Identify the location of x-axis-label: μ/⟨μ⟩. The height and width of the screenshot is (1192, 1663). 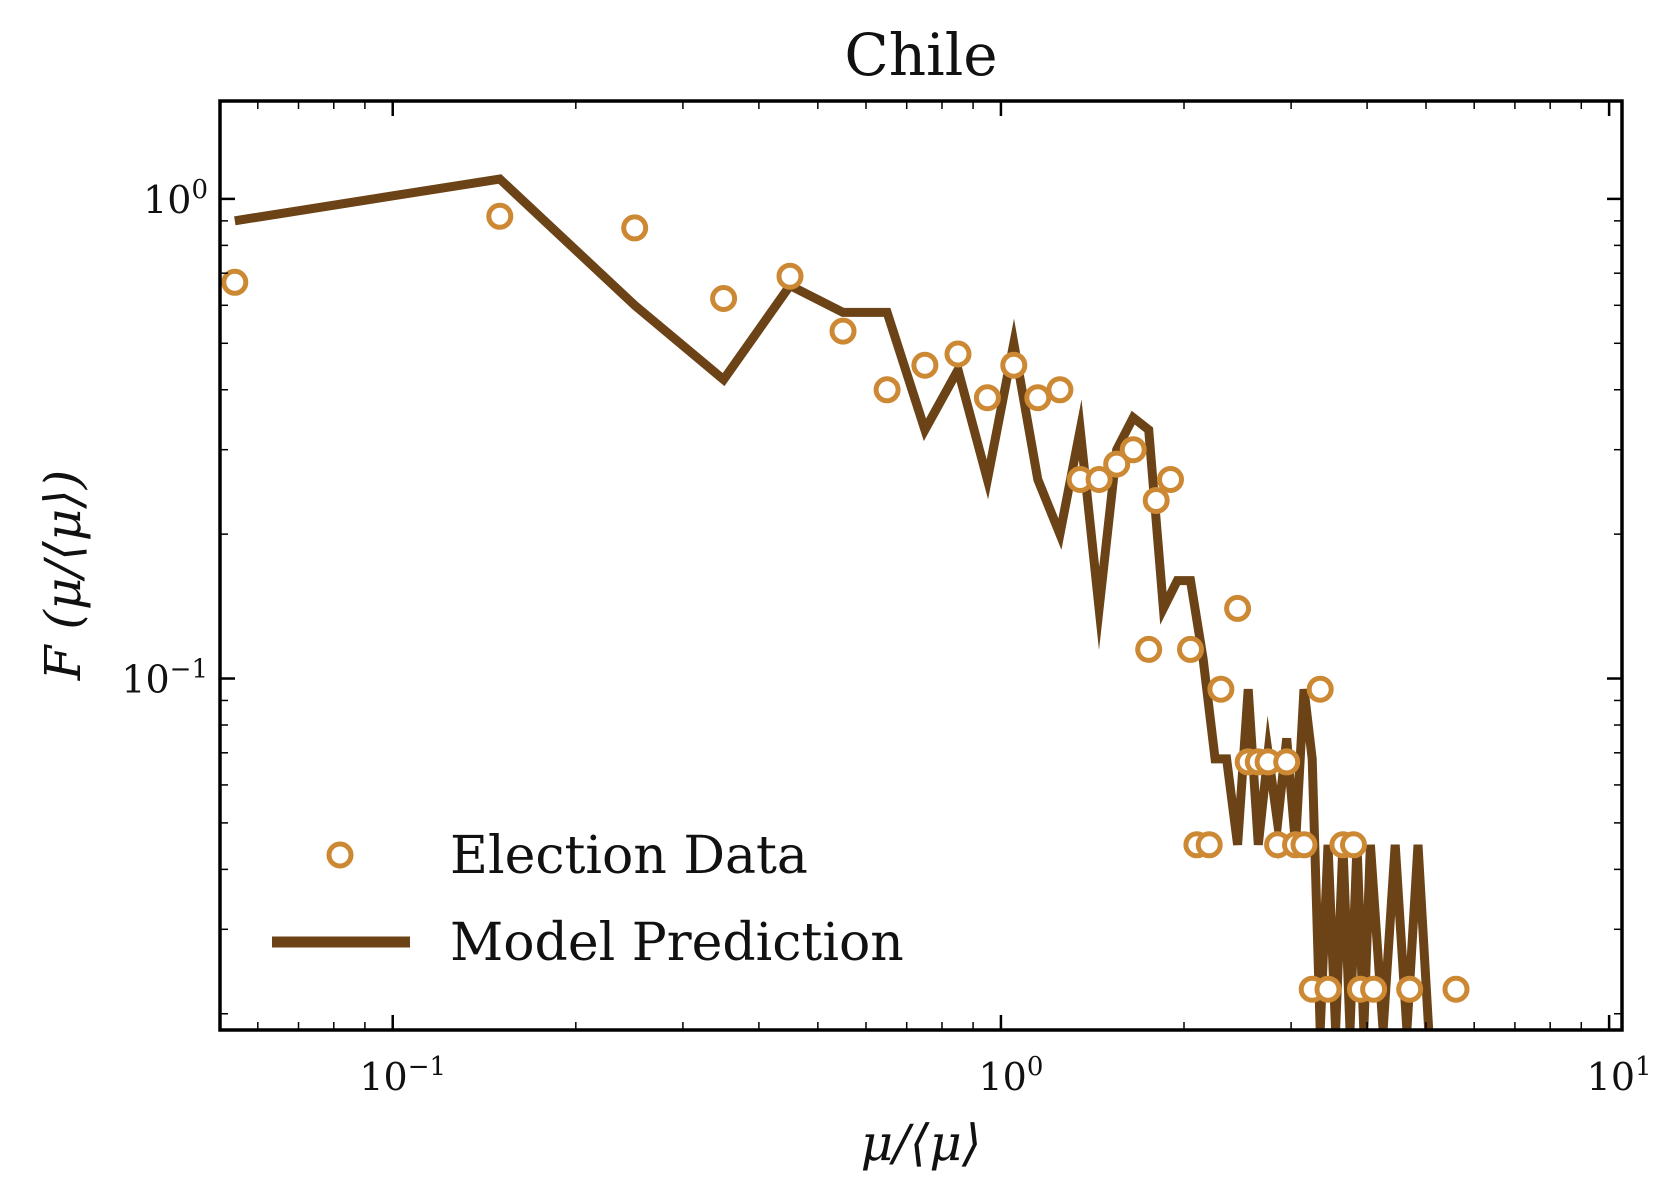
(921, 1143).